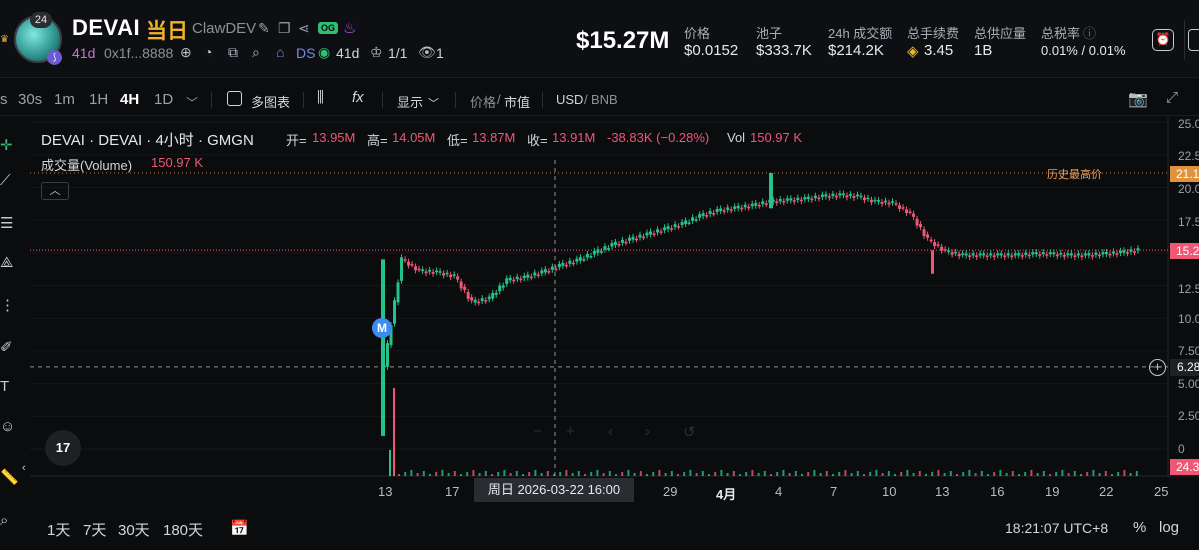  What do you see at coordinates (87, 165) in the screenshot?
I see `volume-title: 成交量(Volume)` at bounding box center [87, 165].